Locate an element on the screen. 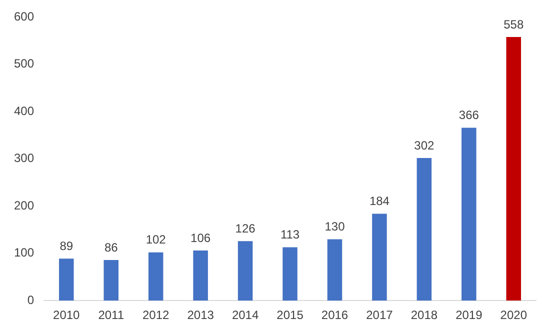  y-tick-label: 200 is located at coordinates (24, 205).